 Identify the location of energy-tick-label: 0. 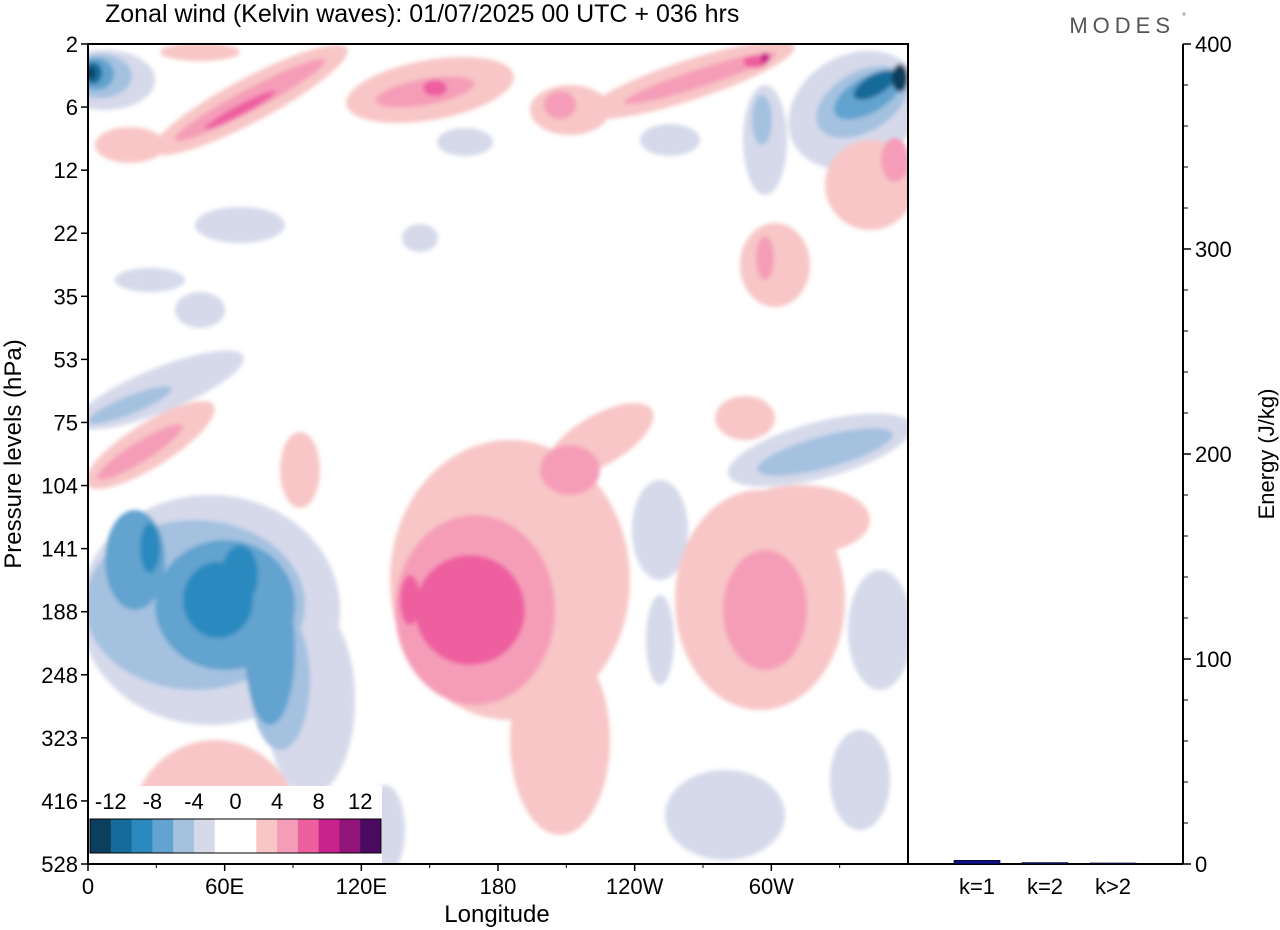
(1201, 864).